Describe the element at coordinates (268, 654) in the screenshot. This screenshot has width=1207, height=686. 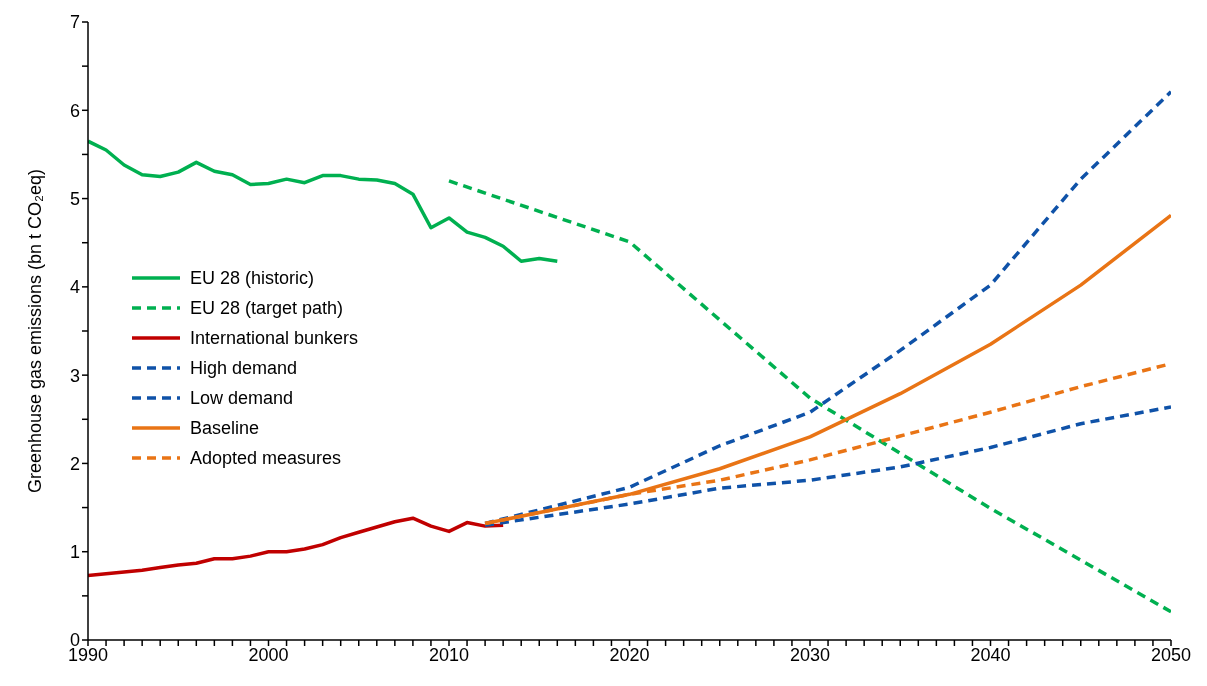
I see `x-tick-label: 2000` at that location.